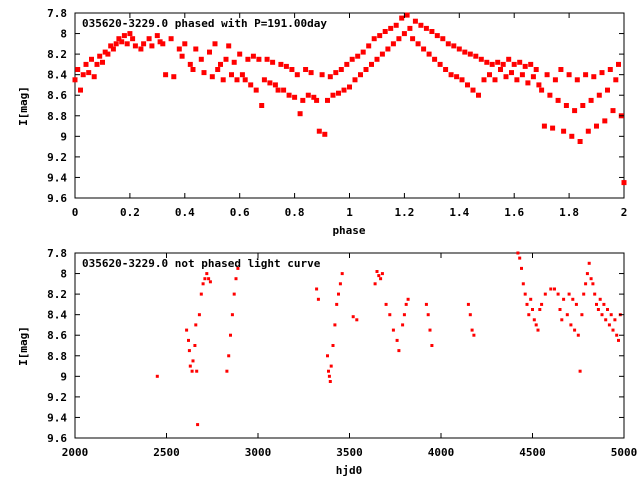  Describe the element at coordinates (57, 116) in the screenshot. I see `phased-y-tick-label: 8.8` at that location.